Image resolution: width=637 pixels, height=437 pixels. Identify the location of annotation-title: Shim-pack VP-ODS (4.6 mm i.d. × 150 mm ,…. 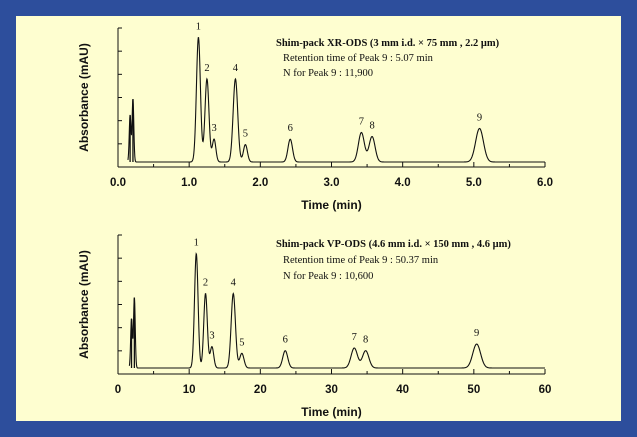
(393, 244).